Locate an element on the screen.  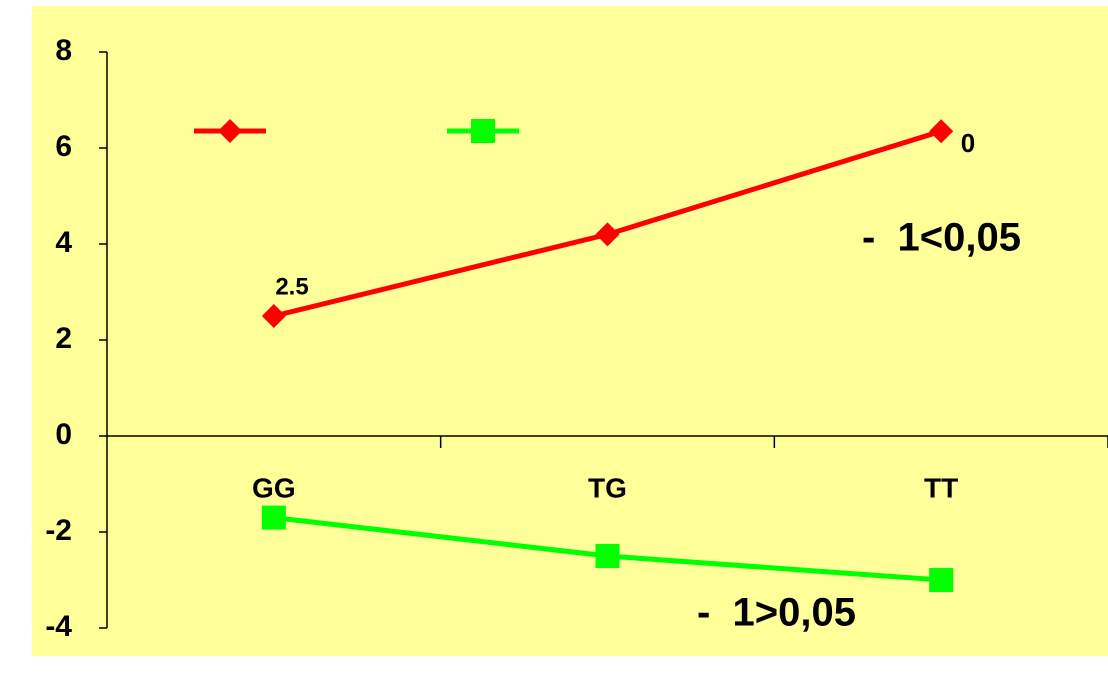
y-tick-label: 4 is located at coordinates (63, 242).